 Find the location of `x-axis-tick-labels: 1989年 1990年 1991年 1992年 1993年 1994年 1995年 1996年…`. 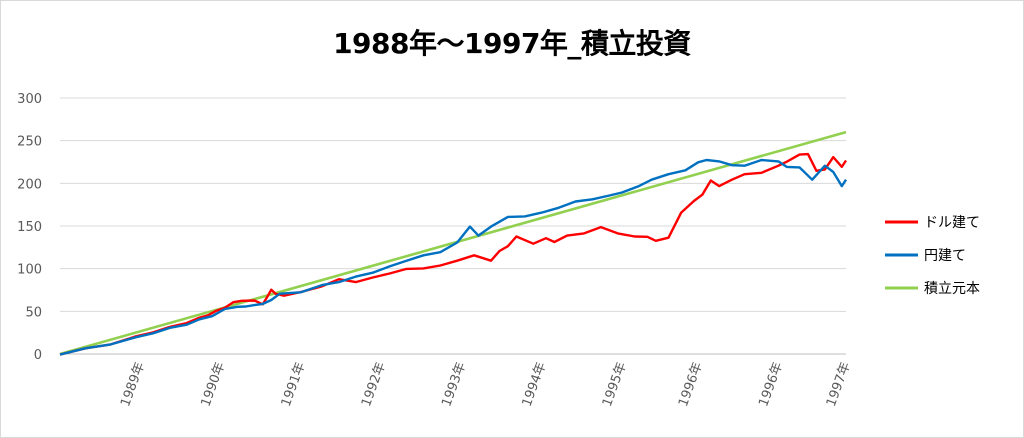

x-axis-tick-labels: 1989年 1990年 1991年 1992年 1993年 1994年 1995年 1996年… is located at coordinates (486, 384).